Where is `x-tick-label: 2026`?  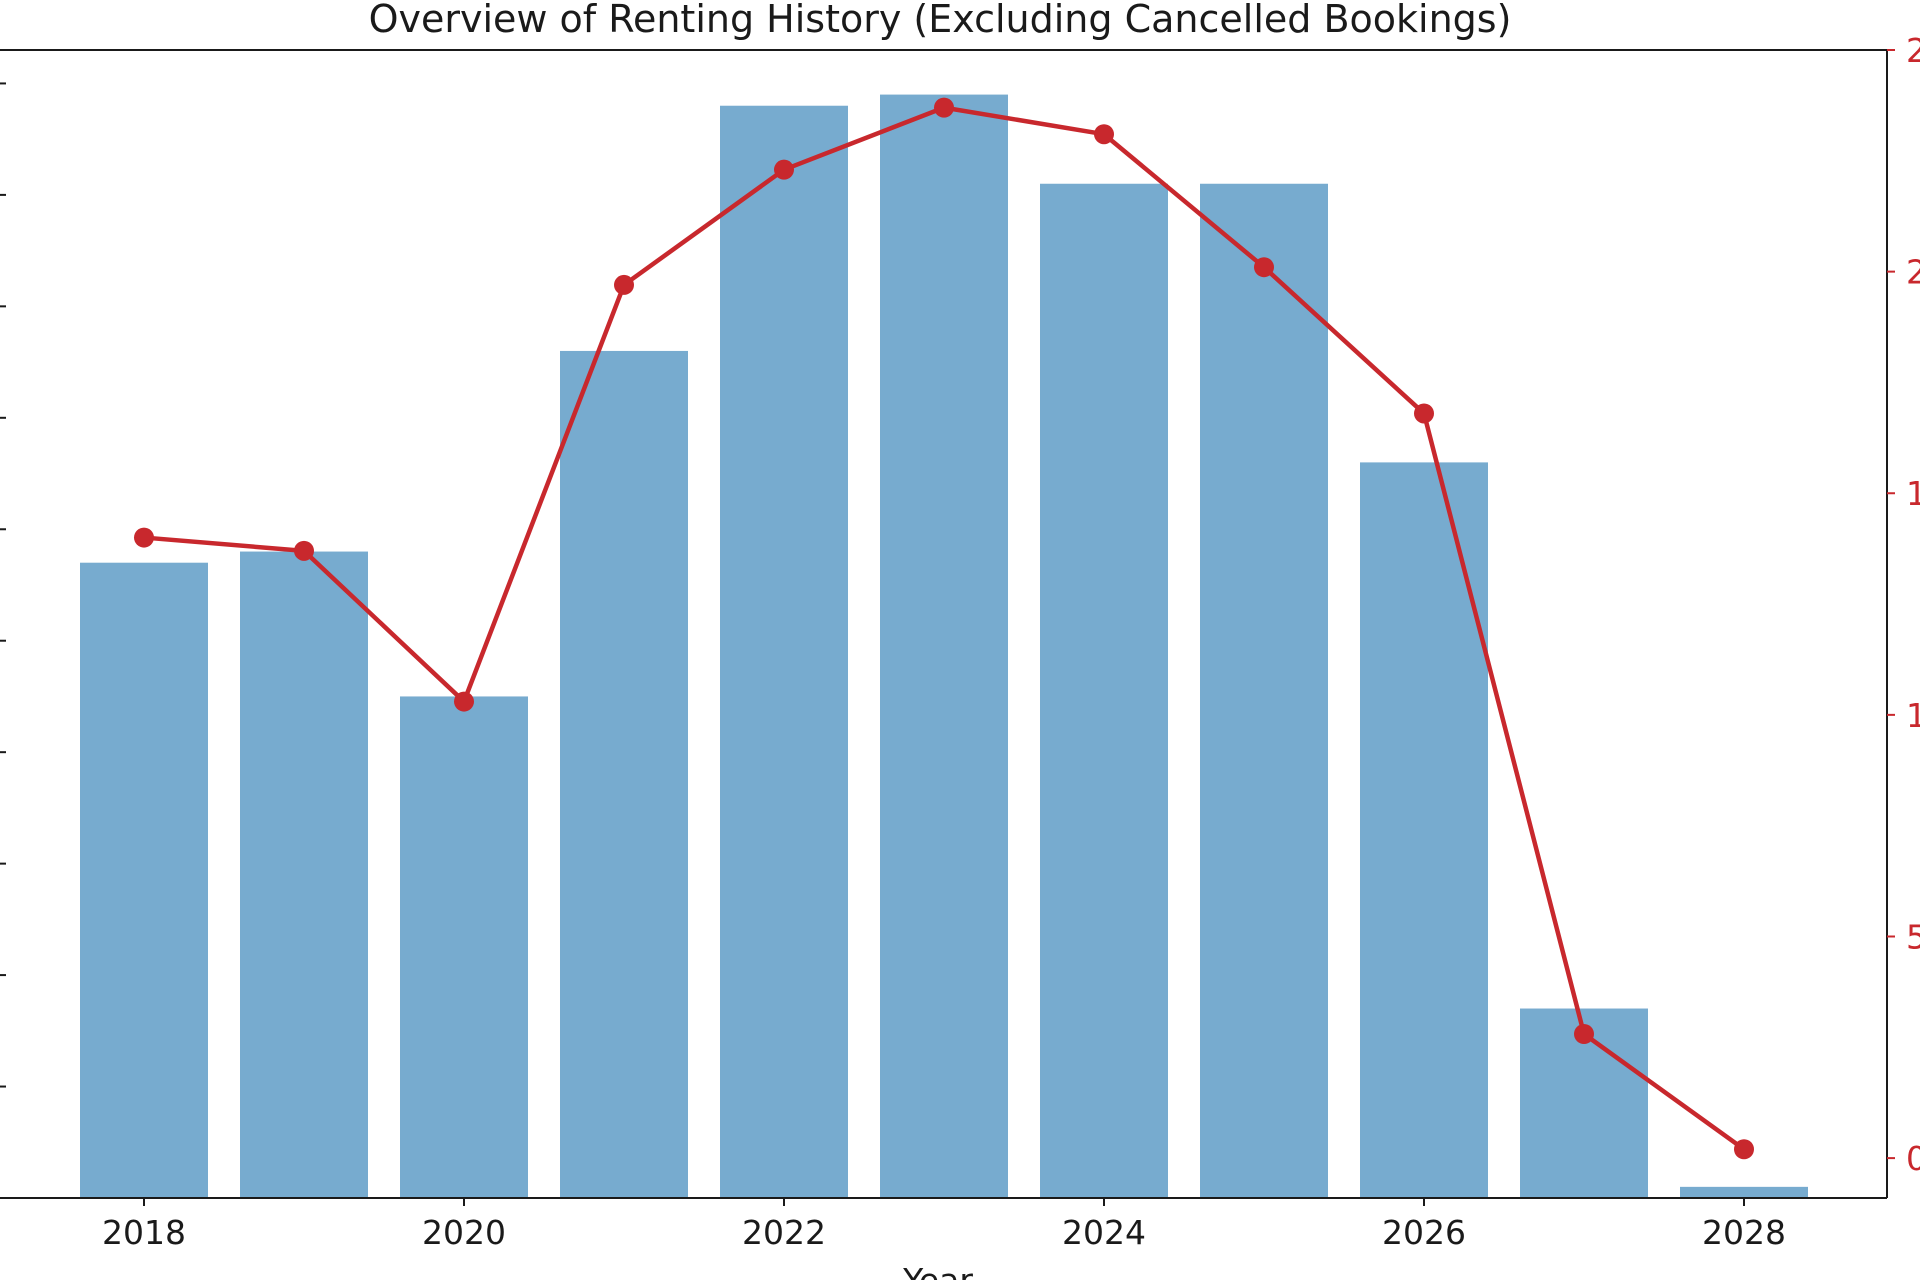 x-tick-label: 2026 is located at coordinates (1424, 1232).